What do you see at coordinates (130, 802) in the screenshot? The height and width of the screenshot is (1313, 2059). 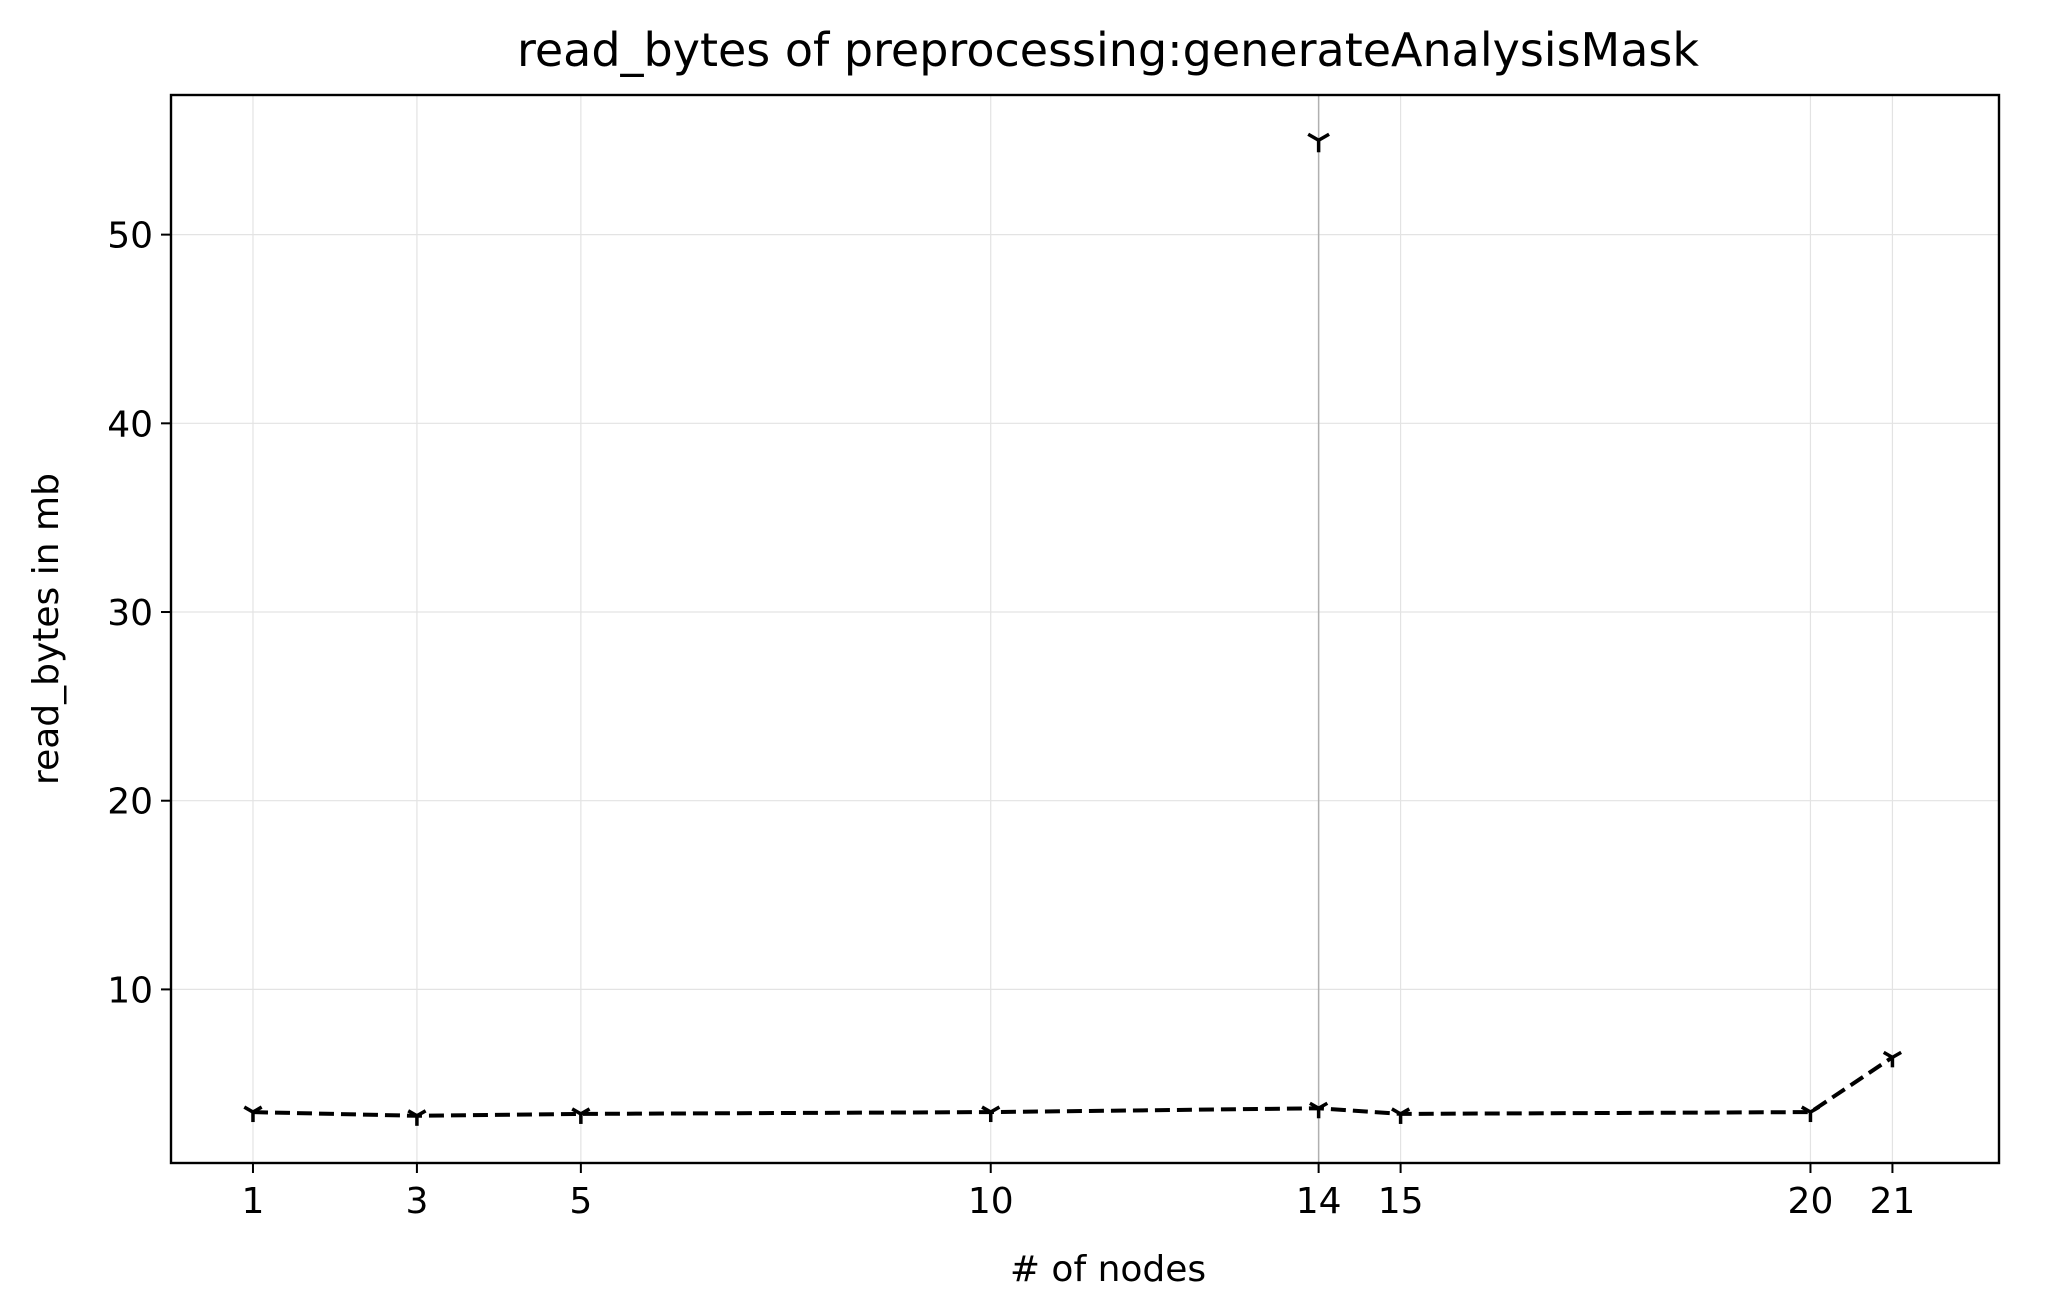 I see `y-tick-label: 20` at bounding box center [130, 802].